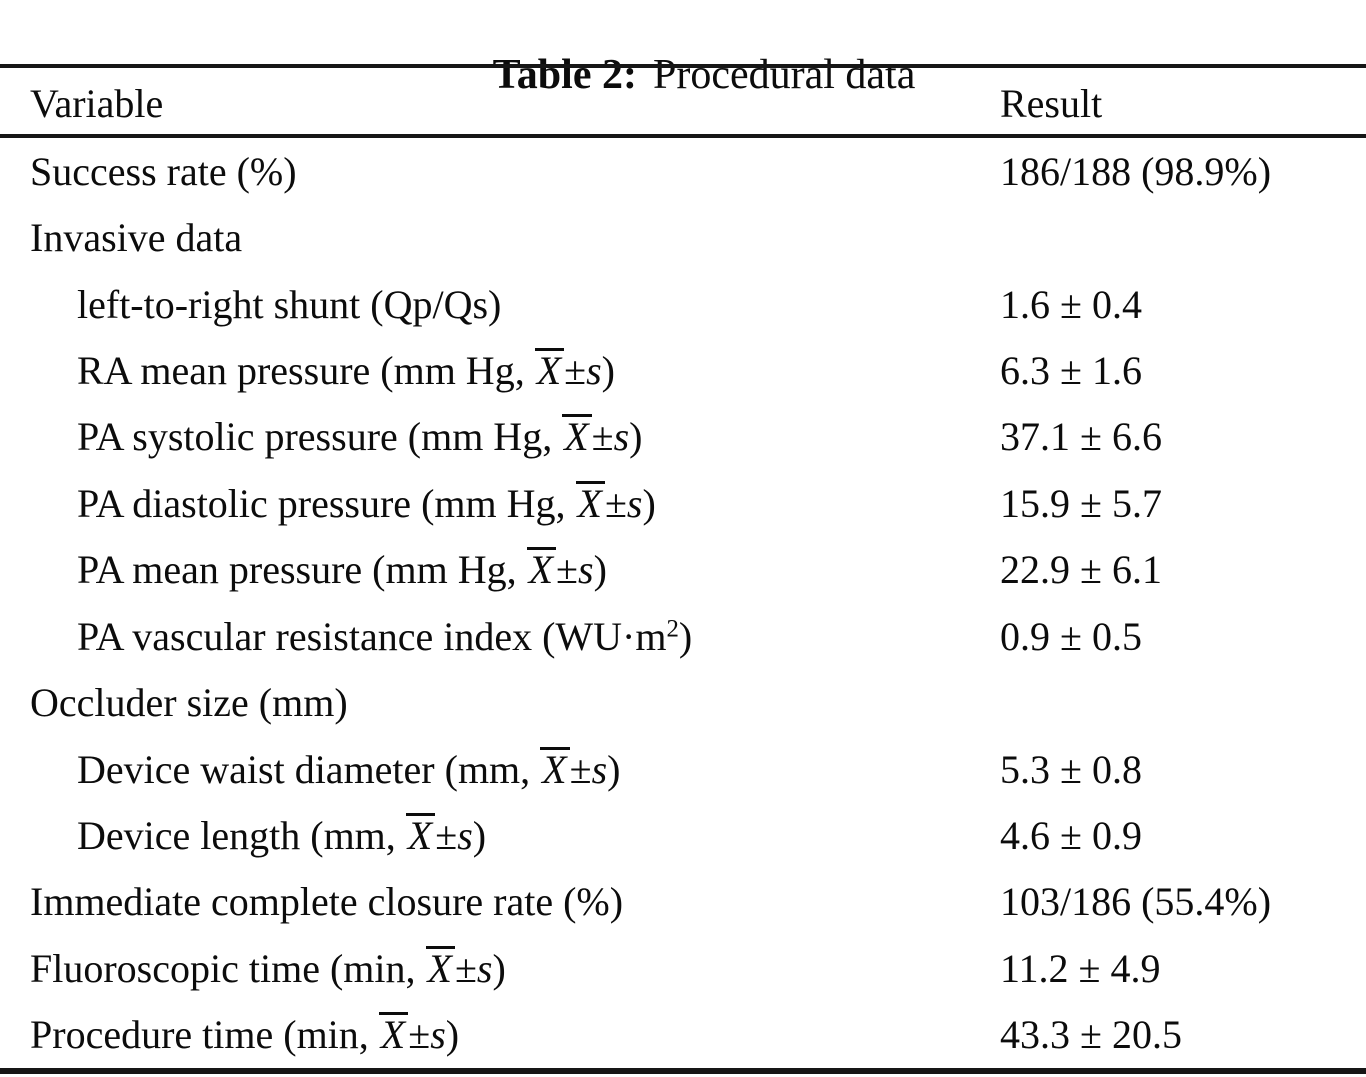 The image size is (1366, 1077). I want to click on variable-cell: Invasive data, so click(136, 238).